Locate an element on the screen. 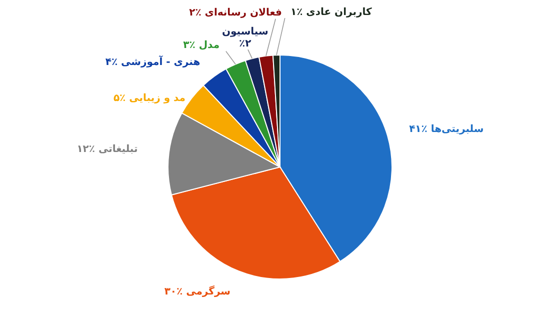 This screenshot has width=539, height=333. slice-label: فعالان رسانه‌ای ٪۲ is located at coordinates (235, 13).